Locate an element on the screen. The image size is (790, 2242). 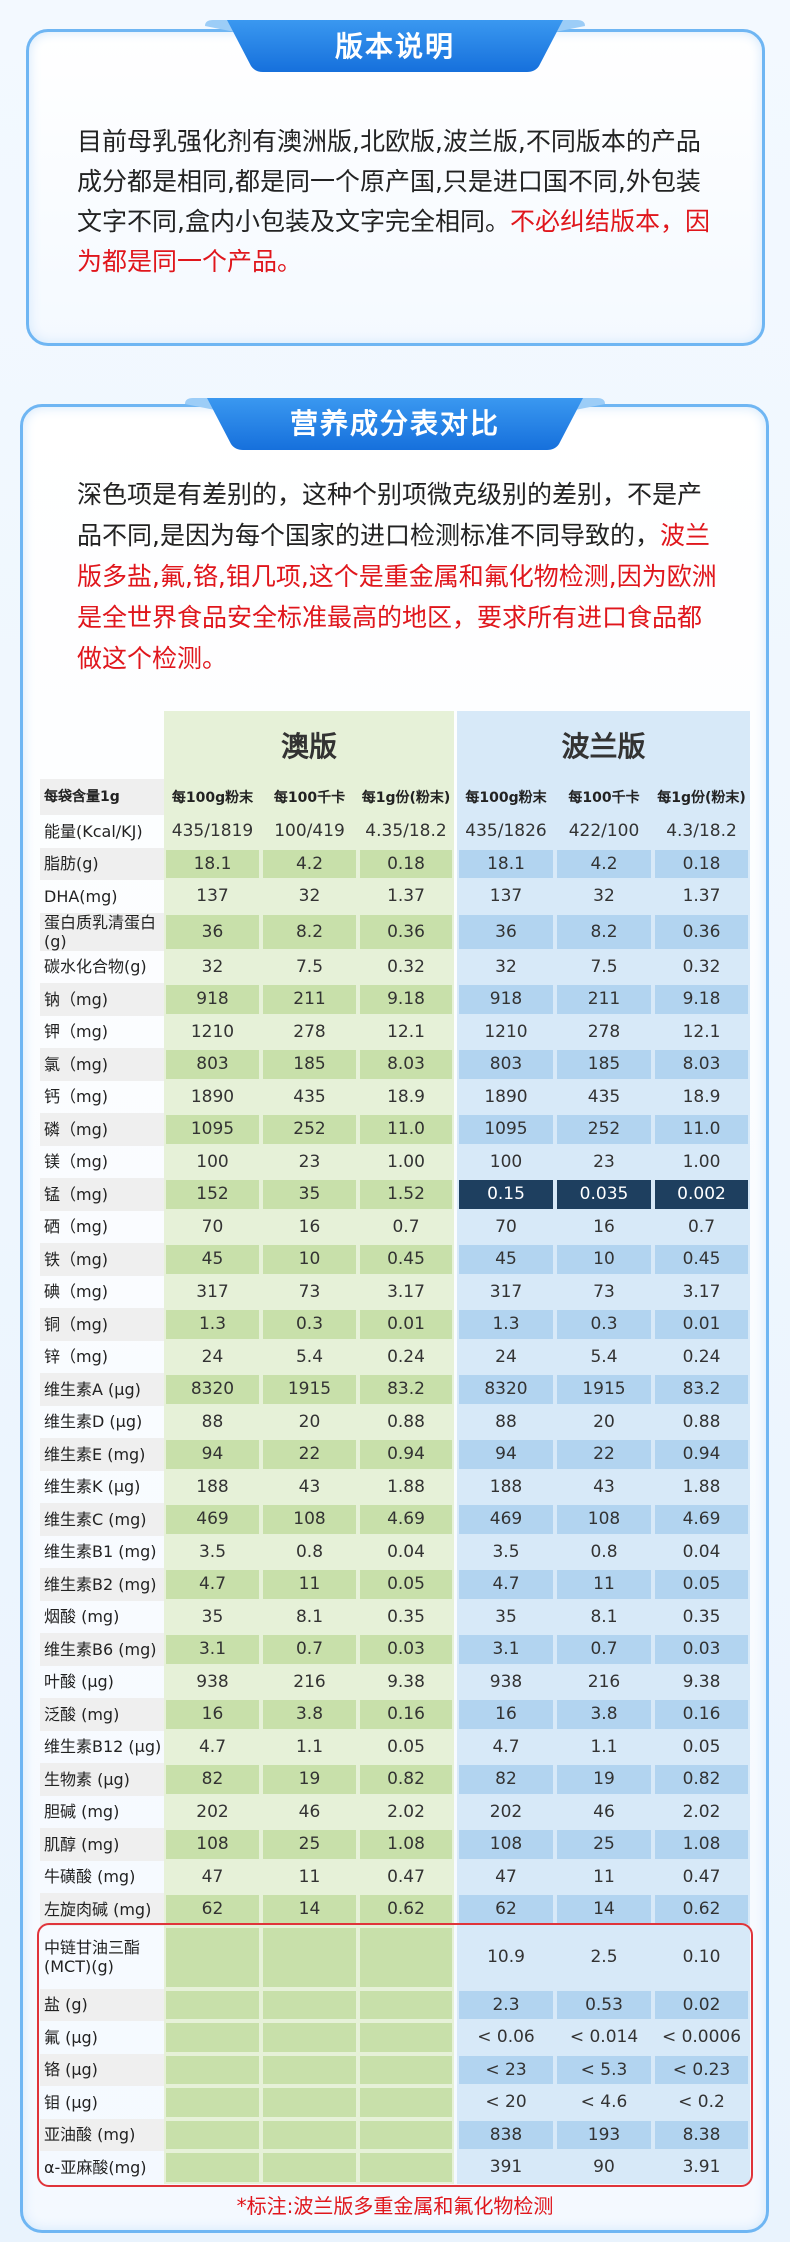
cell: 422/100 is located at coordinates (604, 831).